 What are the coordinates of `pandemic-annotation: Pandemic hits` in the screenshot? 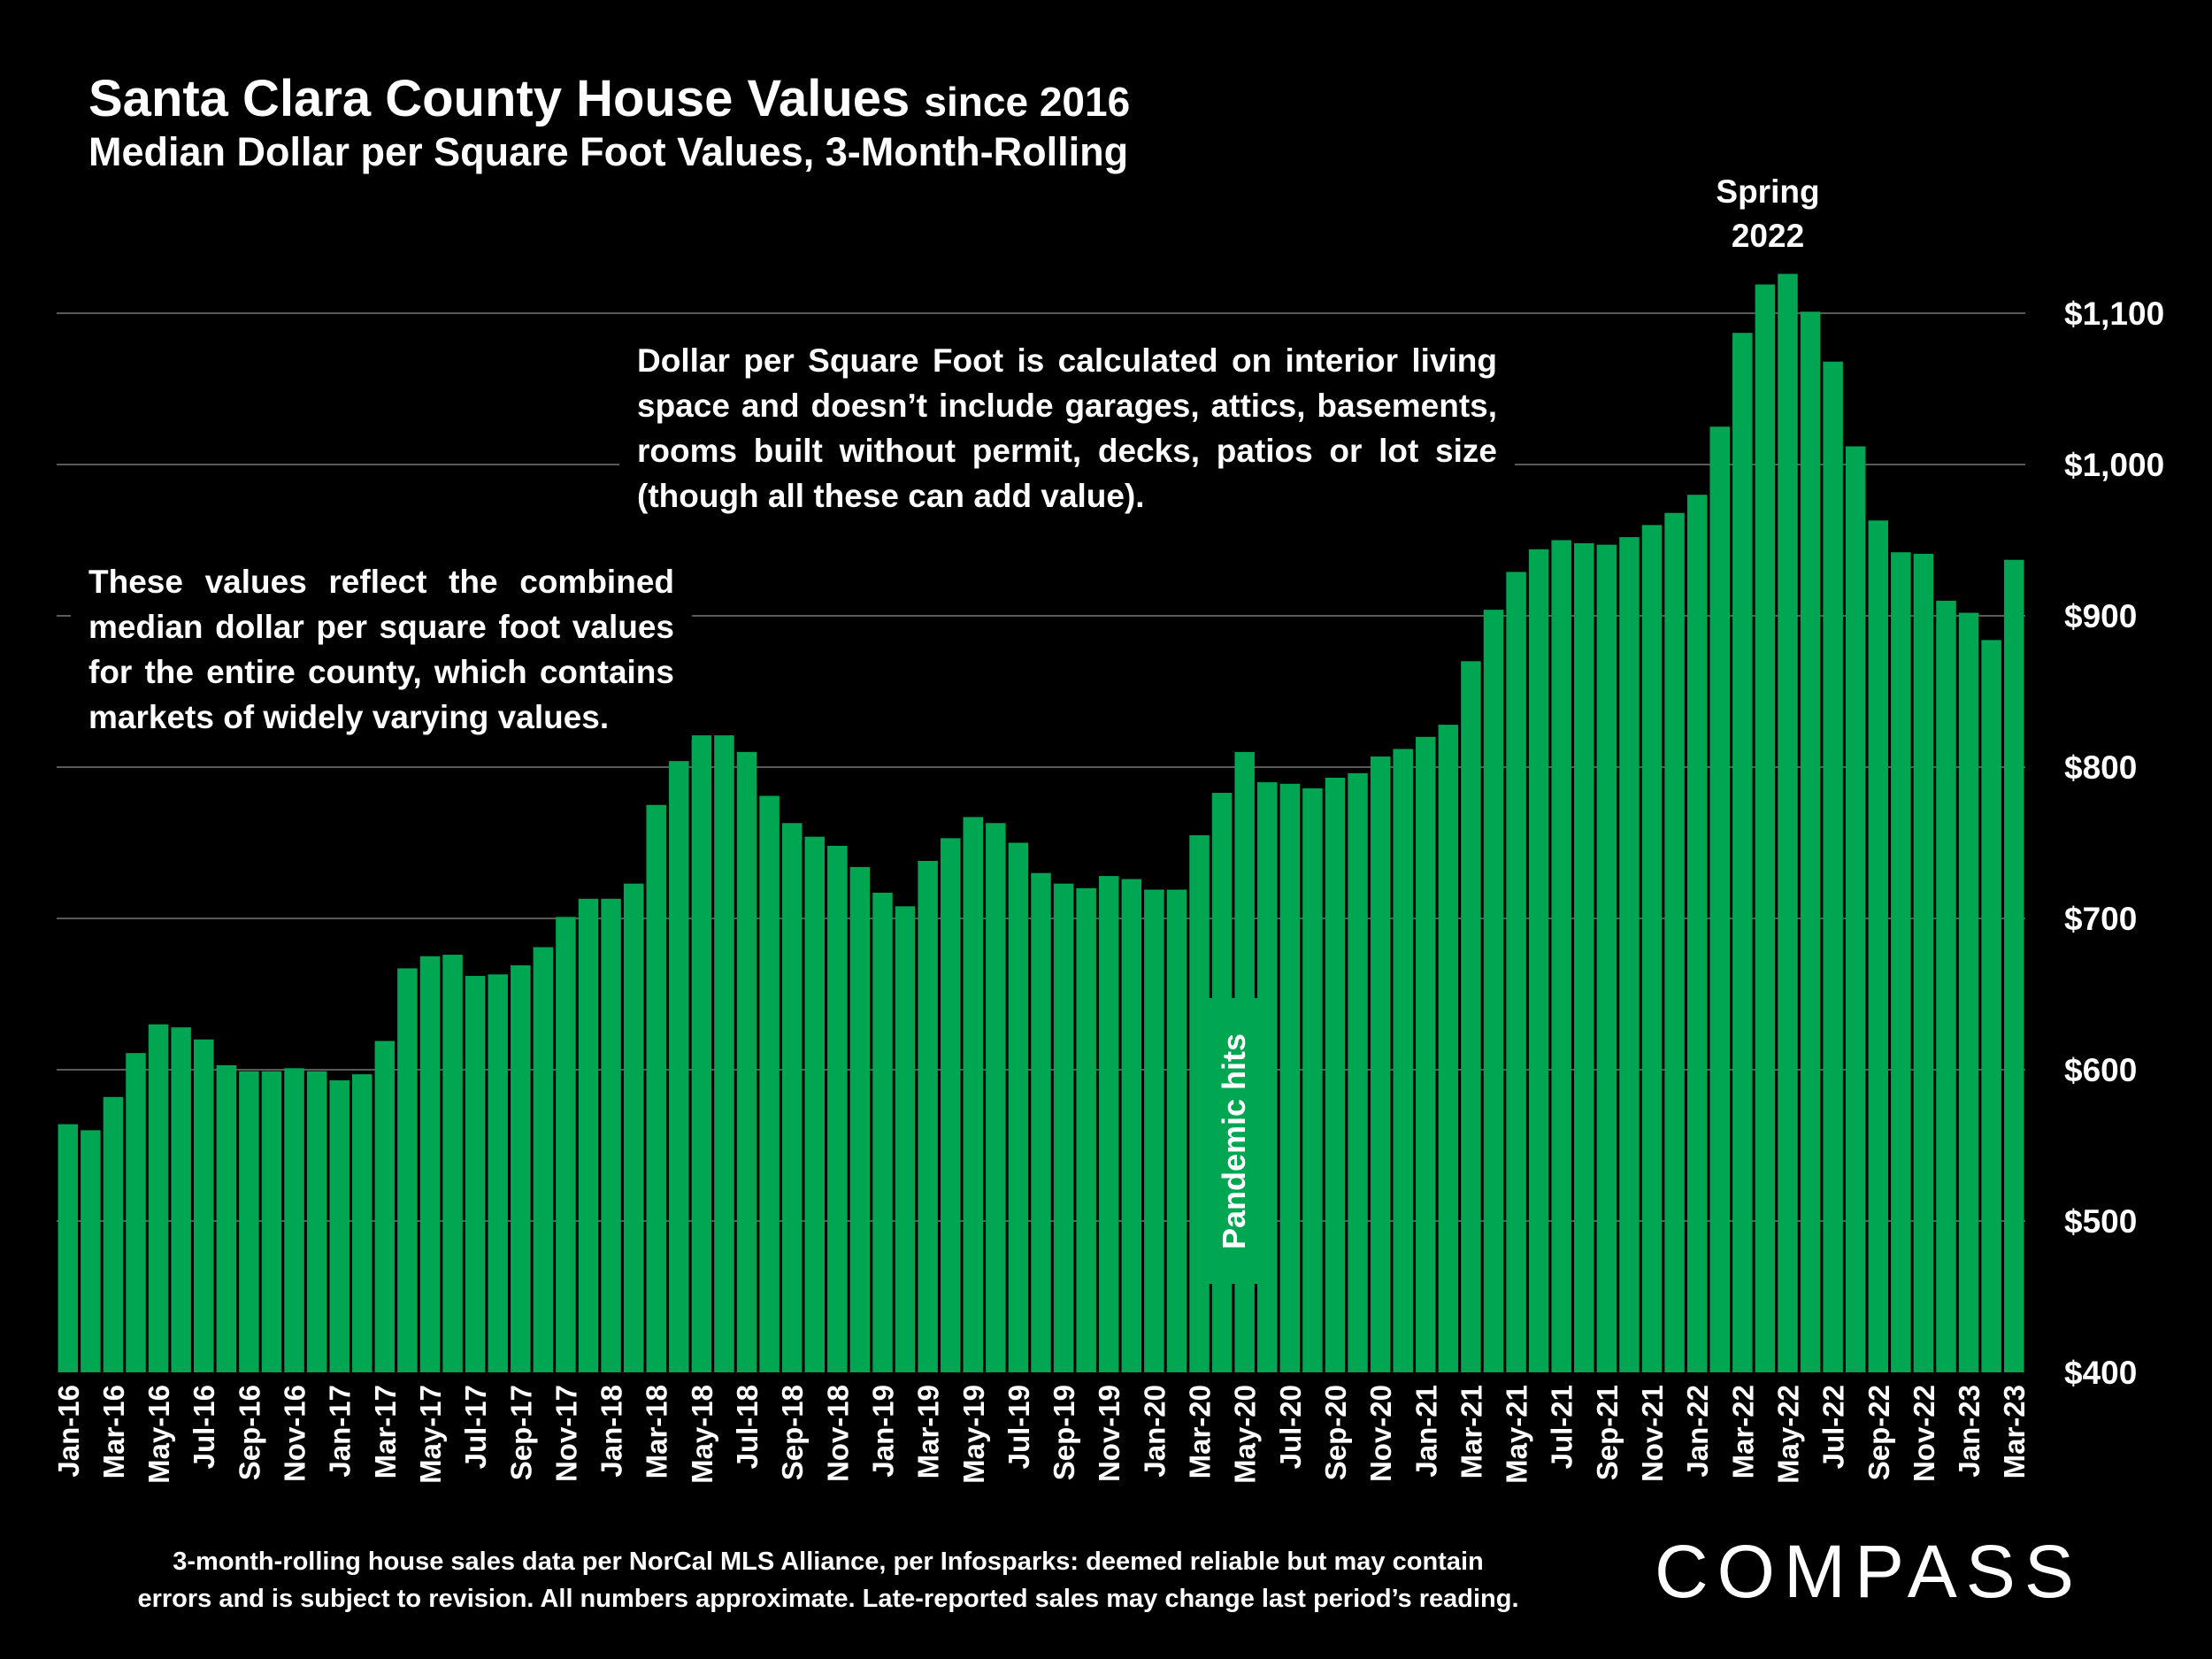 It's located at (1234, 1141).